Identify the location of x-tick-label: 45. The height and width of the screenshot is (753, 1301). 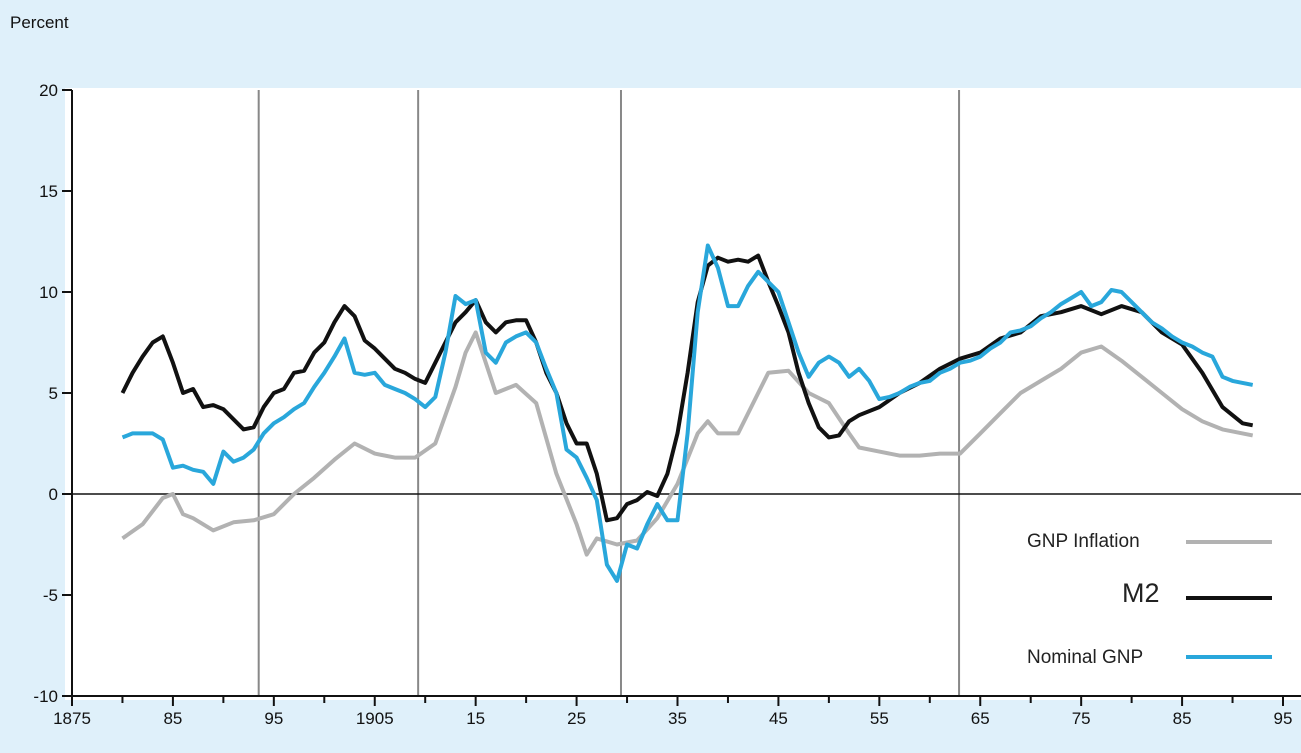
(778, 718).